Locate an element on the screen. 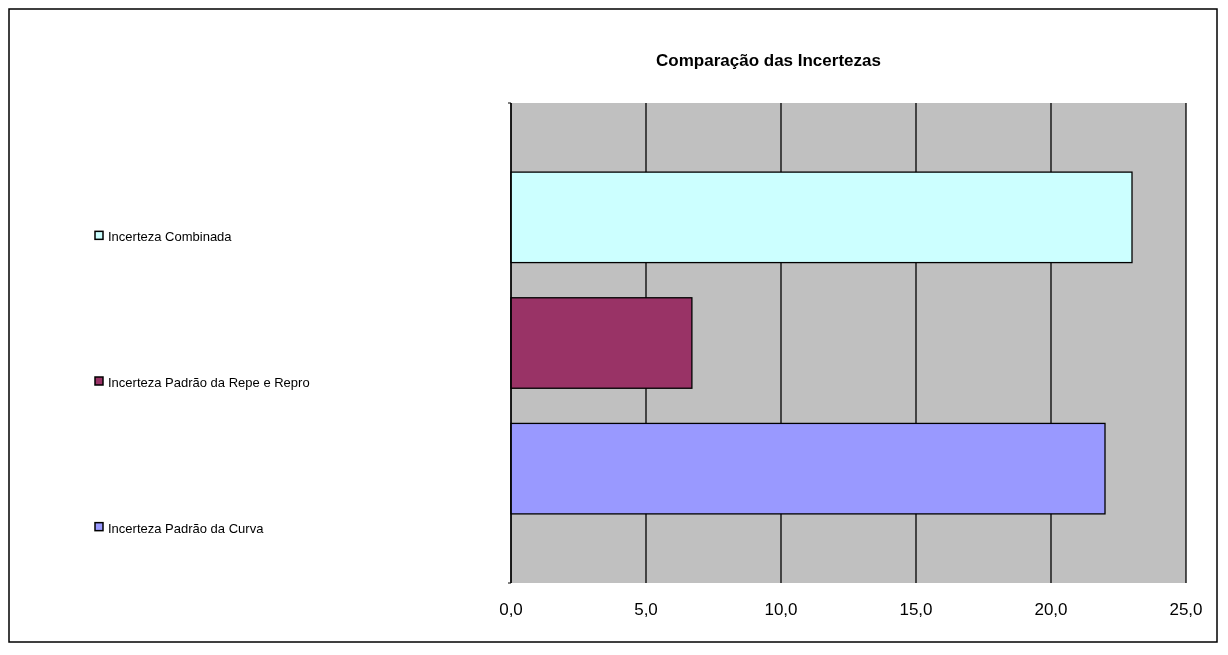 This screenshot has width=1228, height=655. x-tick-label: 25,0 is located at coordinates (1186, 609).